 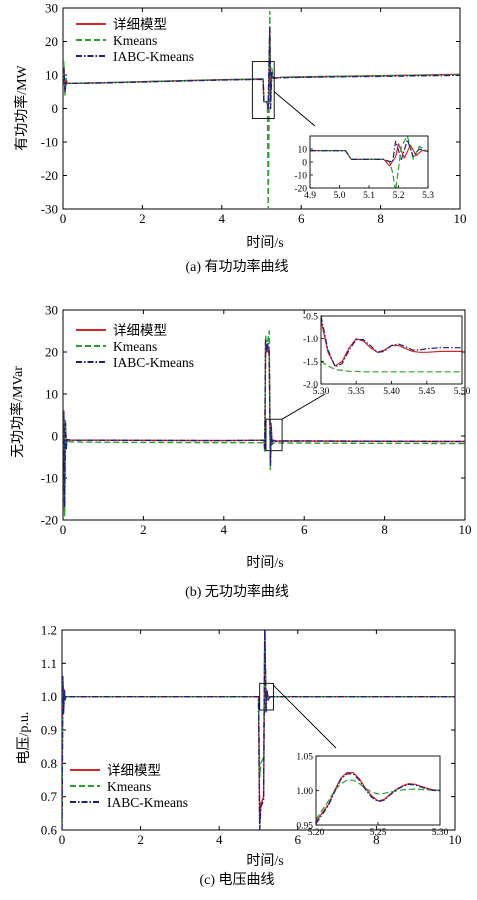 I want to click on y-tick-label: 20, so click(x=51, y=352).